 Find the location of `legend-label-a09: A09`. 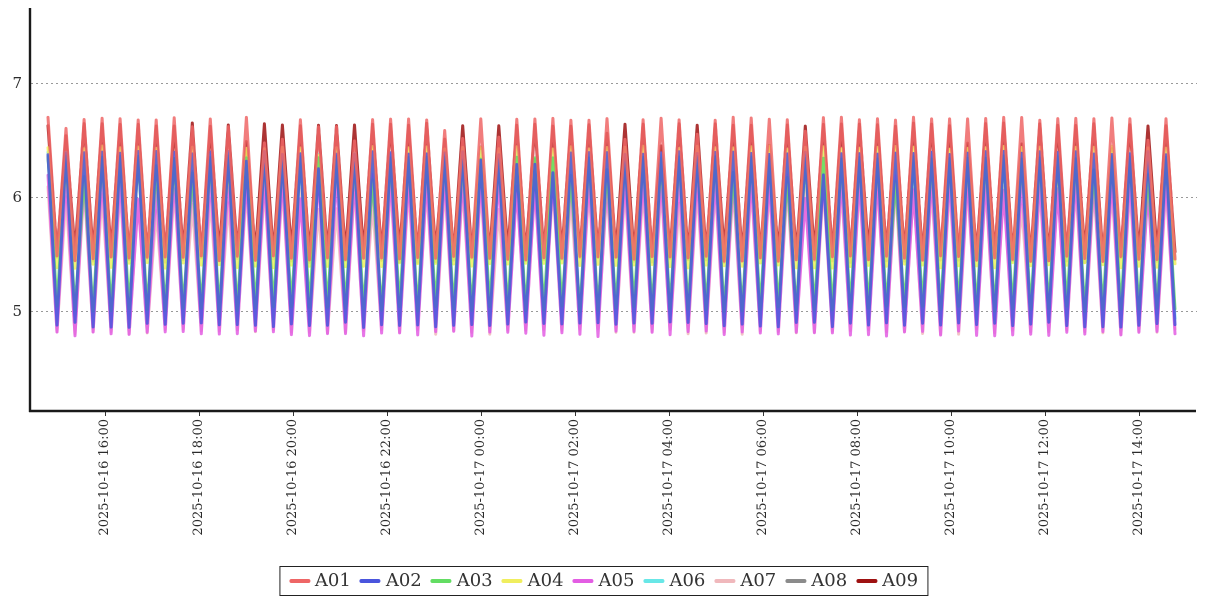

legend-label-a09: A09 is located at coordinates (900, 580).